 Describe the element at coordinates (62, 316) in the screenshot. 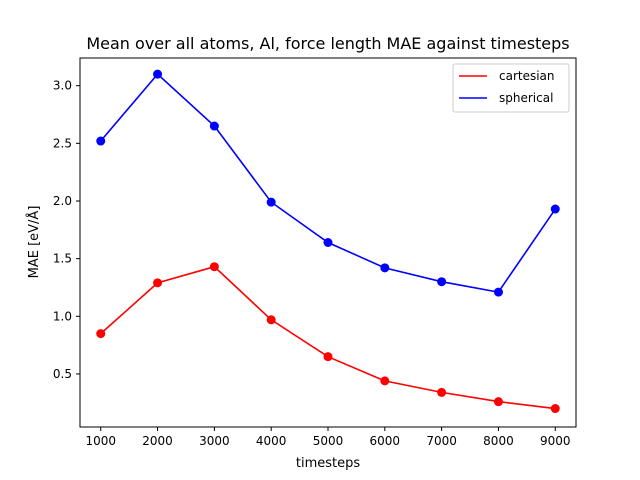

I see `y-tick-label: 1.0` at that location.